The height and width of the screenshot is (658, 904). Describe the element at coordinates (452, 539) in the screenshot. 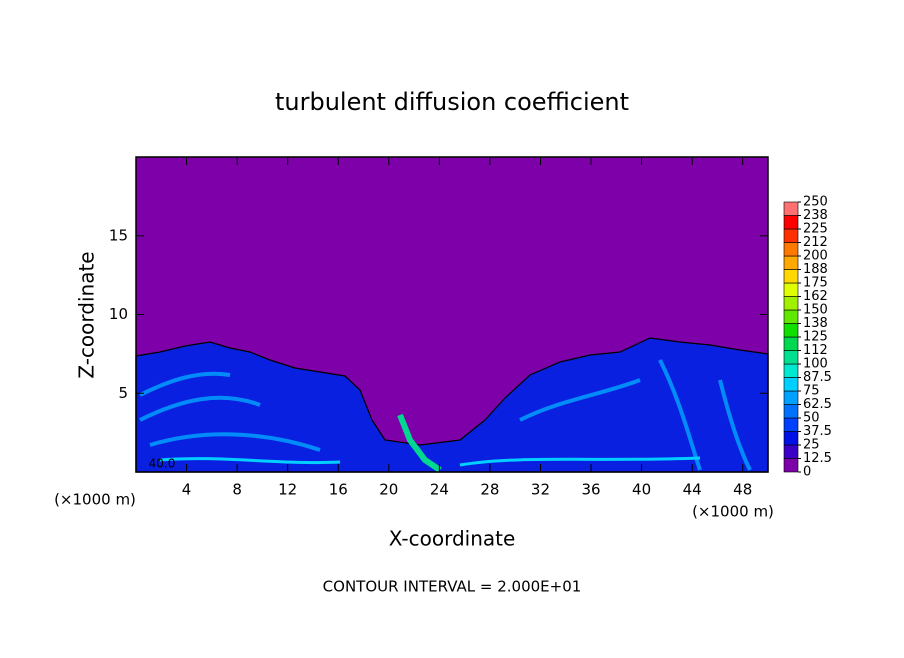

I see `x-axis-title: X-coordinate` at that location.